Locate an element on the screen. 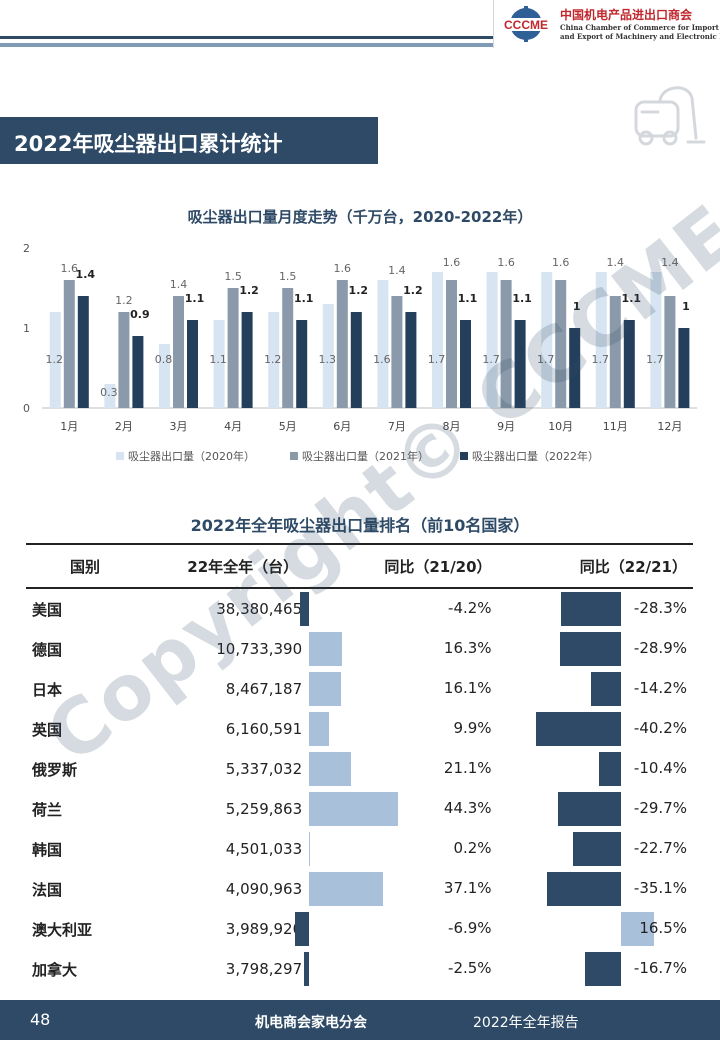 The width and height of the screenshot is (720, 1040). org-name-cn: 中国机电产品进出口商会 is located at coordinates (626, 15).